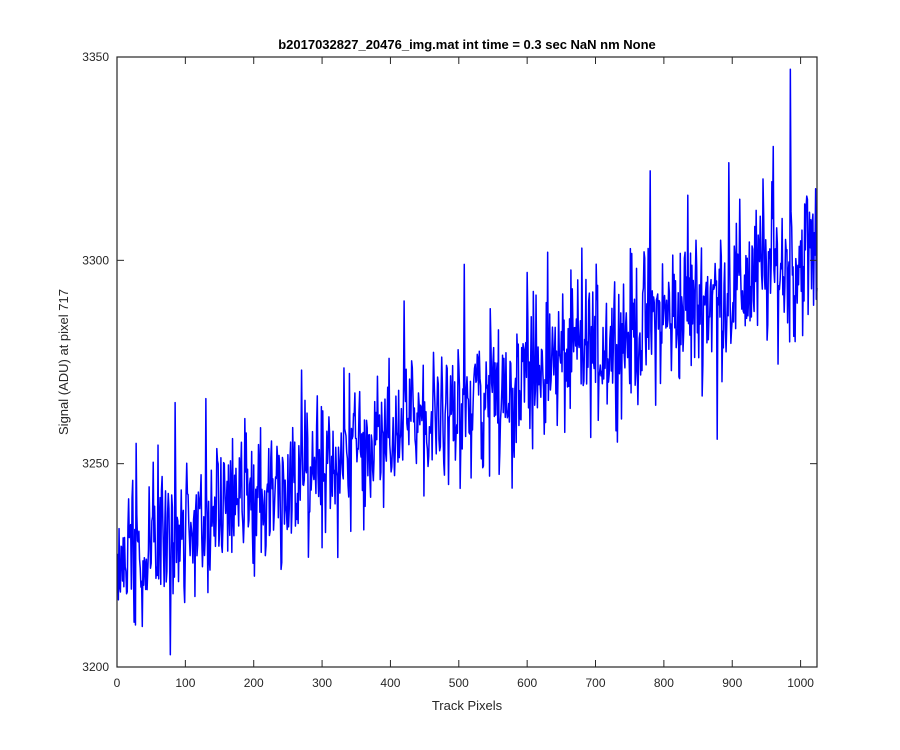  I want to click on y-tick-label: 3250, so click(95, 464).